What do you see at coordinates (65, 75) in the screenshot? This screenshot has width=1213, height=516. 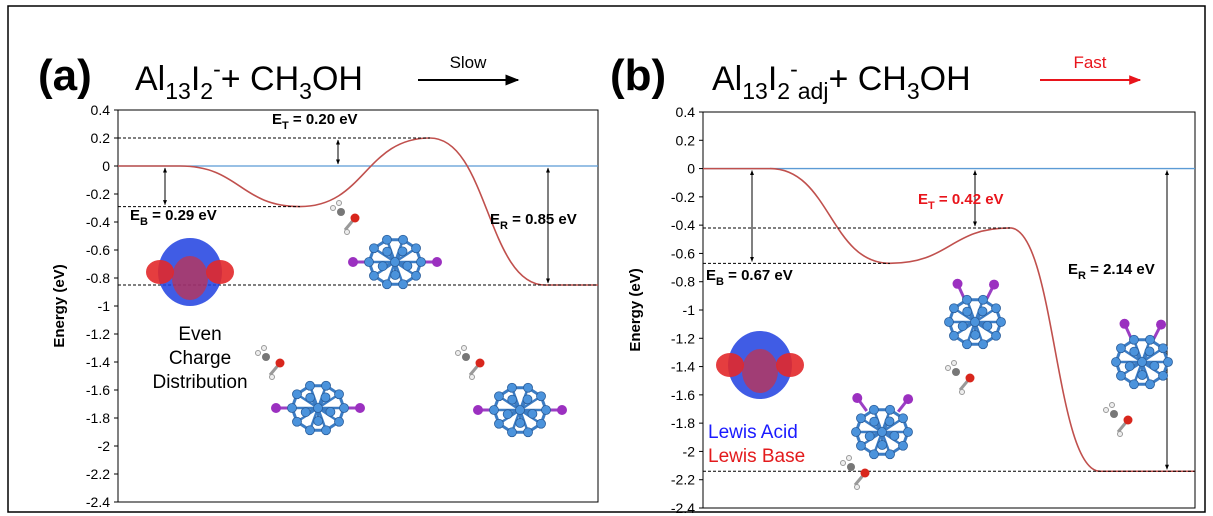 I see `panel-label: (a)` at bounding box center [65, 75].